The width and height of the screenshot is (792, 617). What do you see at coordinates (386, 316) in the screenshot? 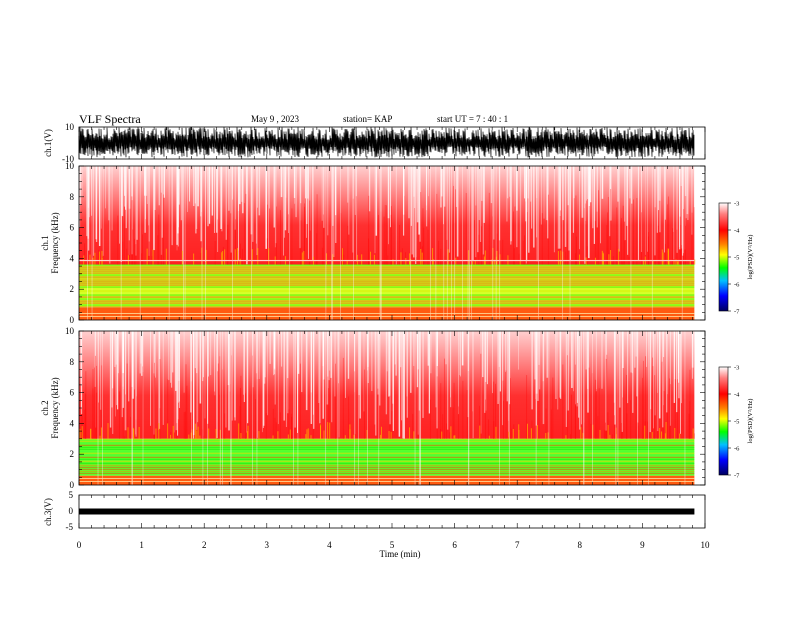
I see `spectrogram-line` at bounding box center [386, 316].